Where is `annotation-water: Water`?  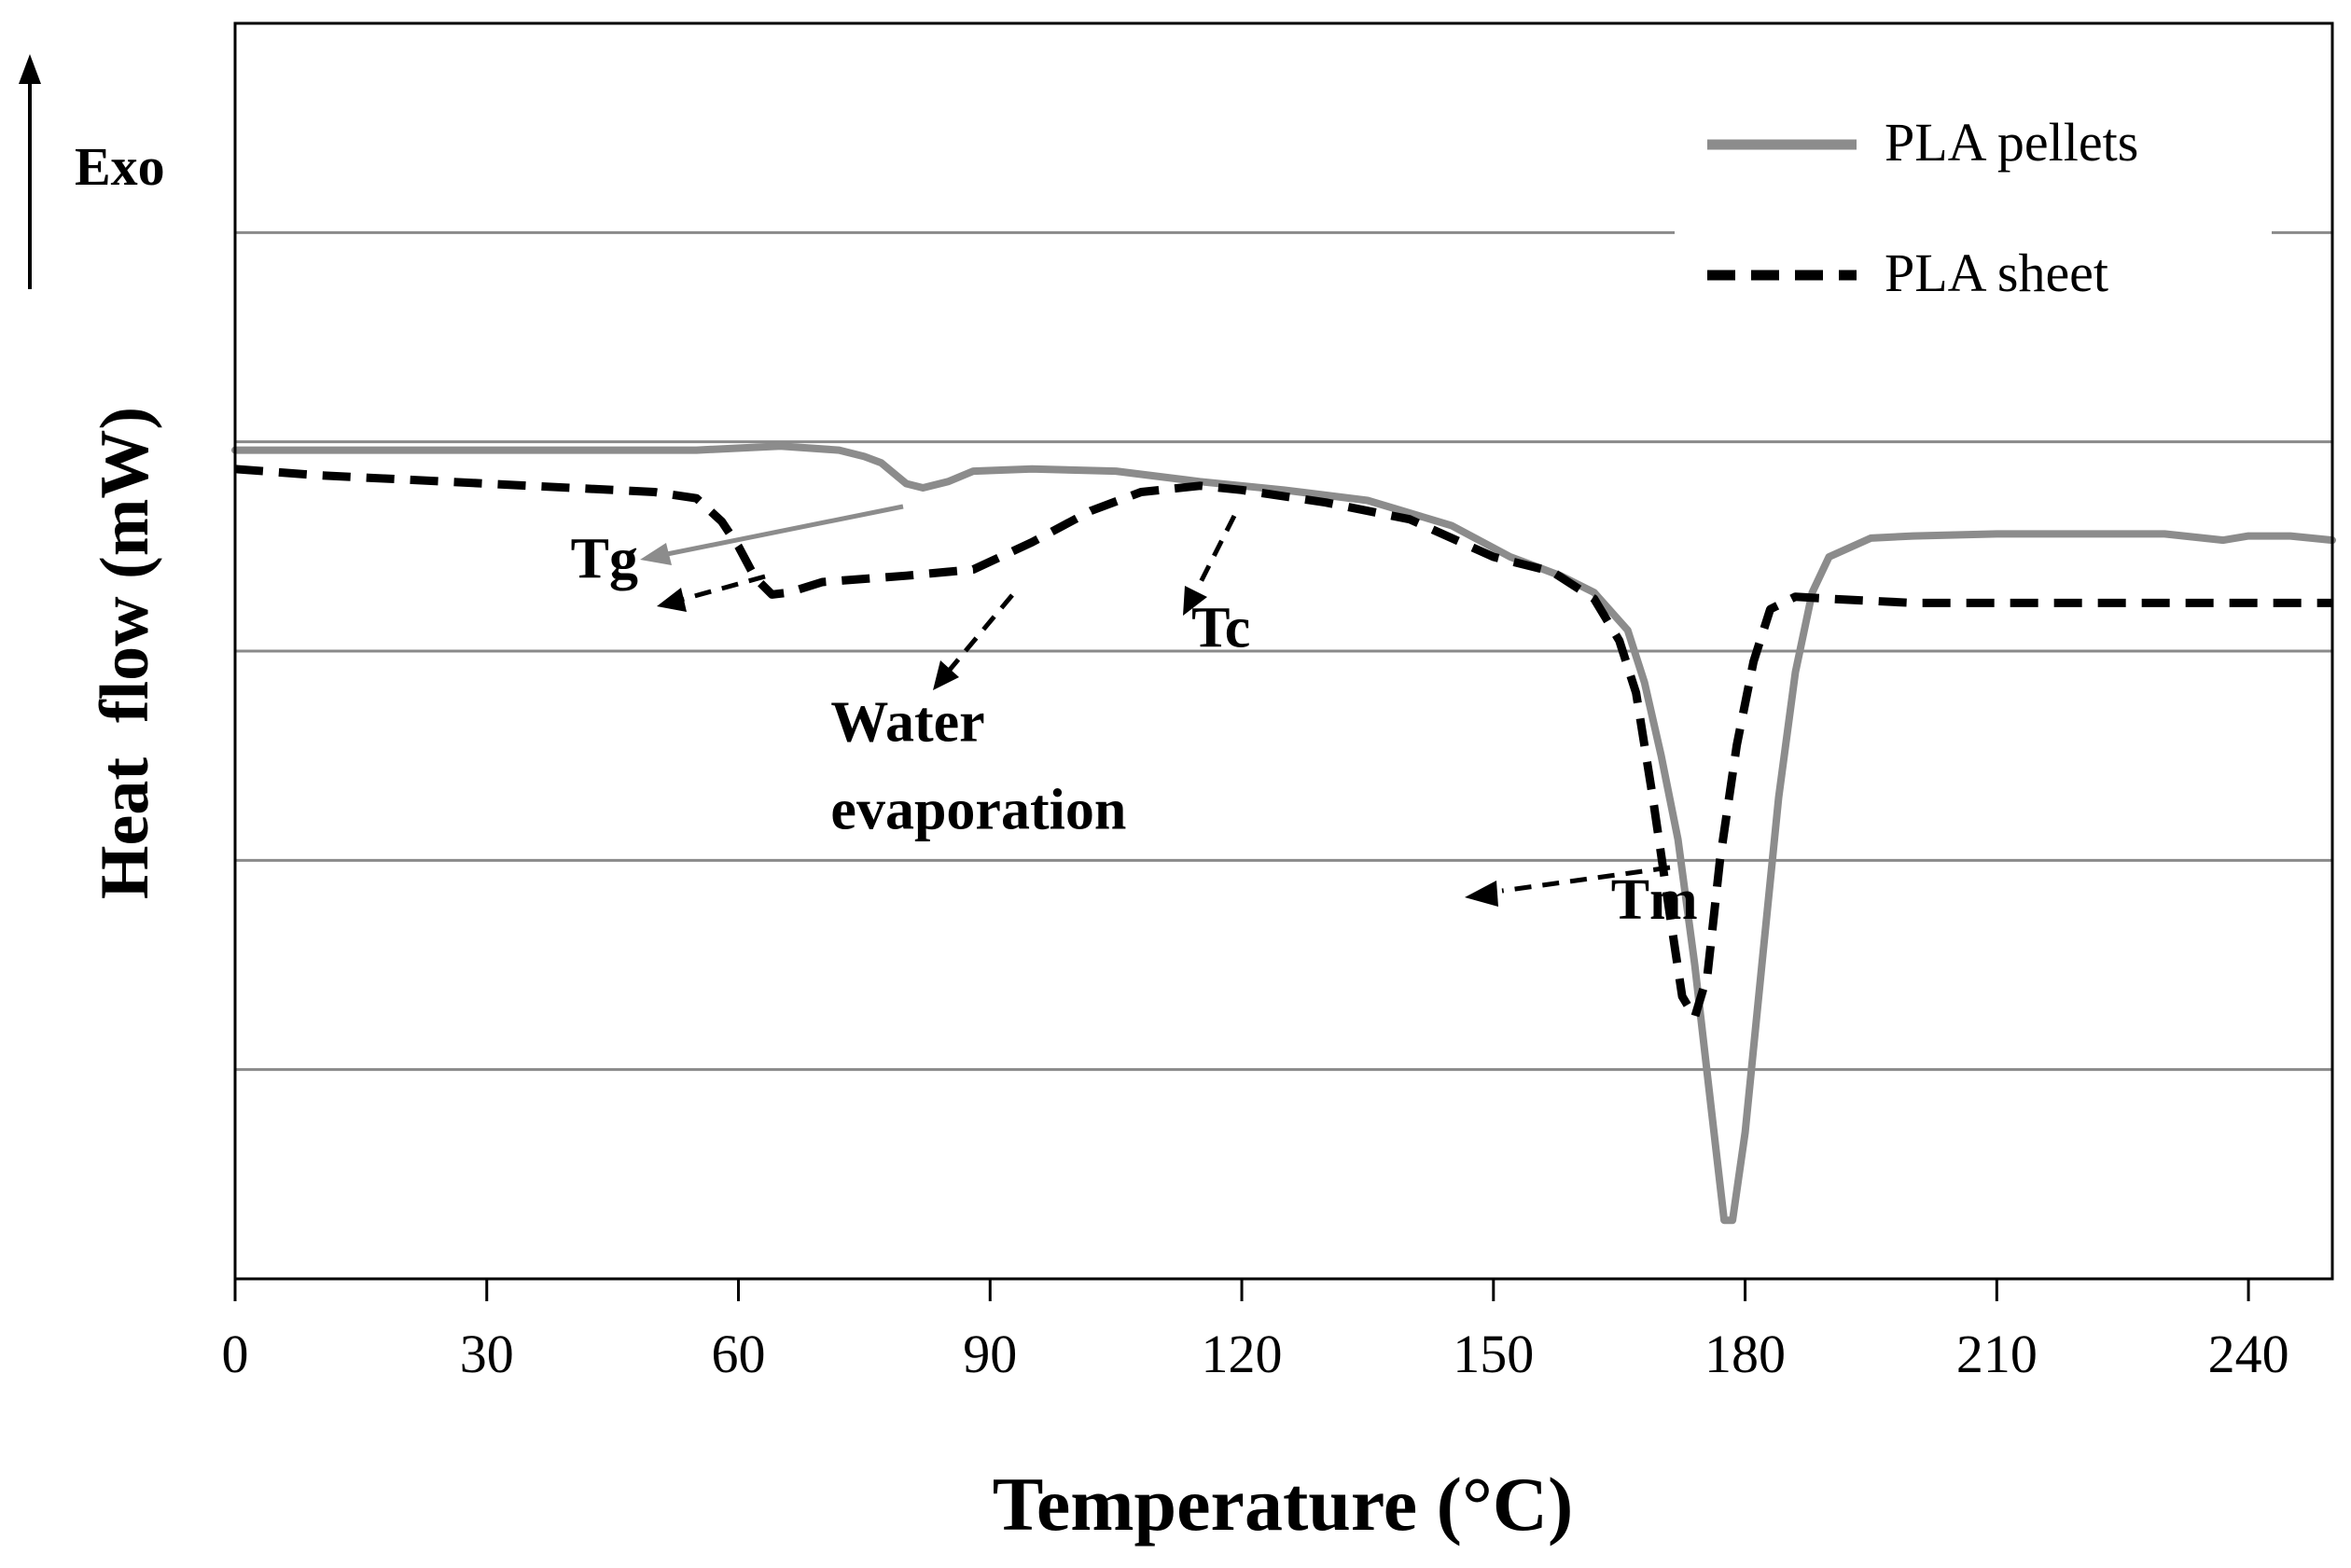 annotation-water: Water is located at coordinates (907, 722).